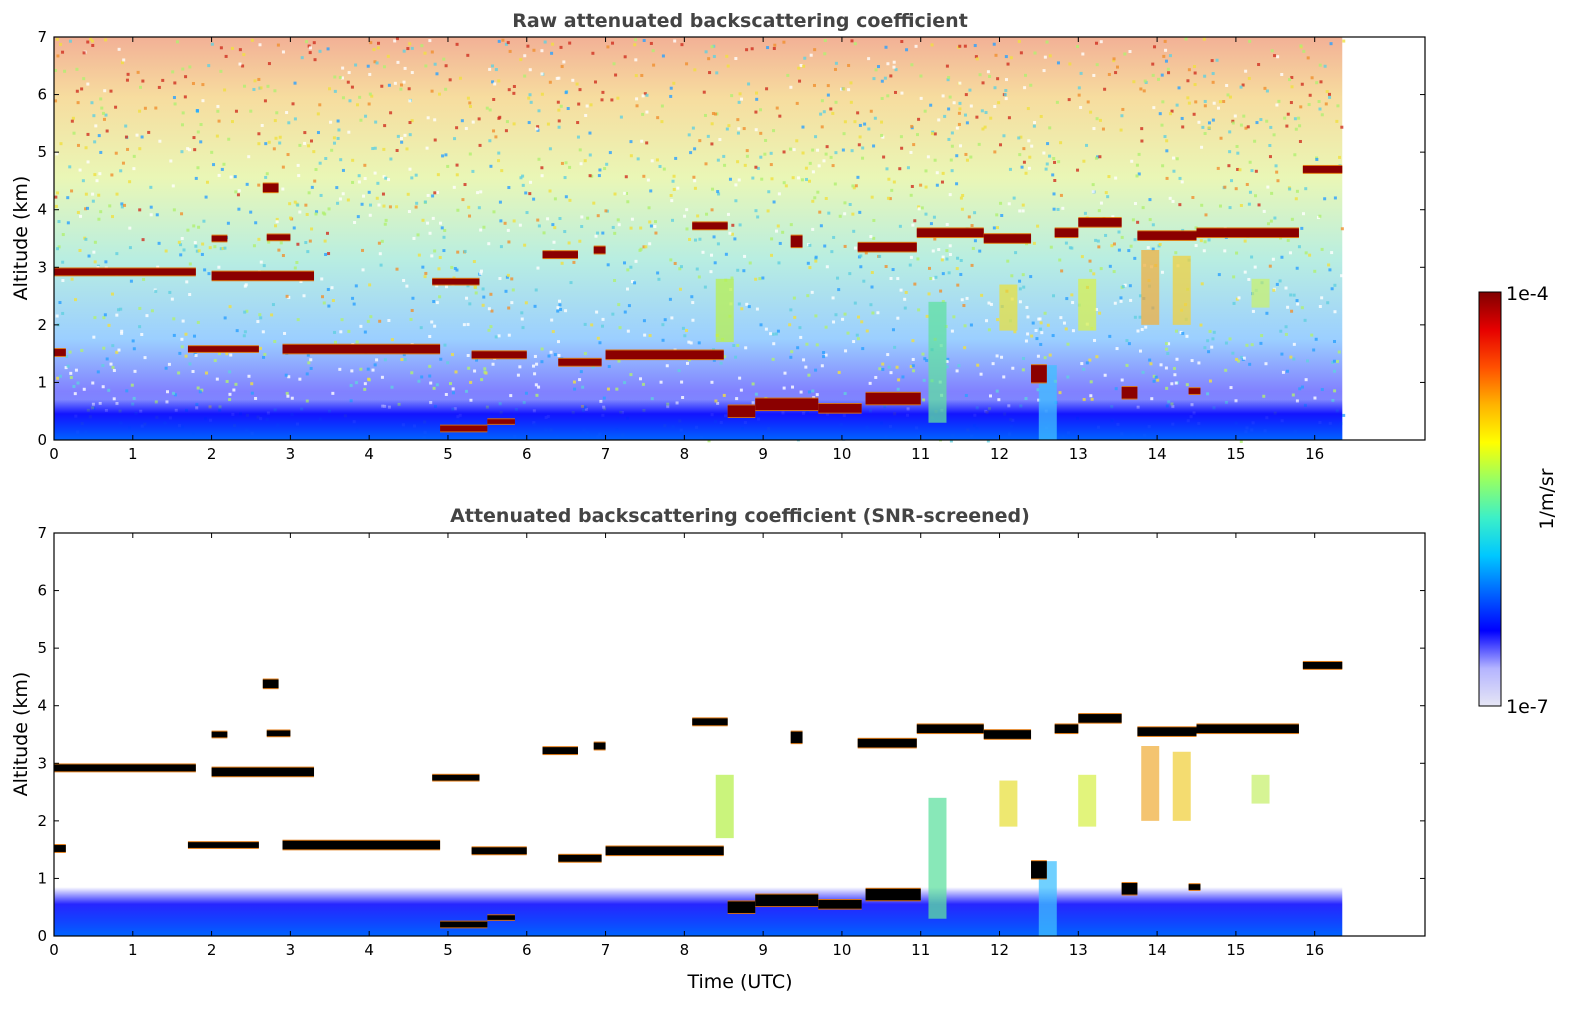 The height and width of the screenshot is (1020, 1595). What do you see at coordinates (724, 806) in the screenshot?
I see `screened-fall-streak` at bounding box center [724, 806].